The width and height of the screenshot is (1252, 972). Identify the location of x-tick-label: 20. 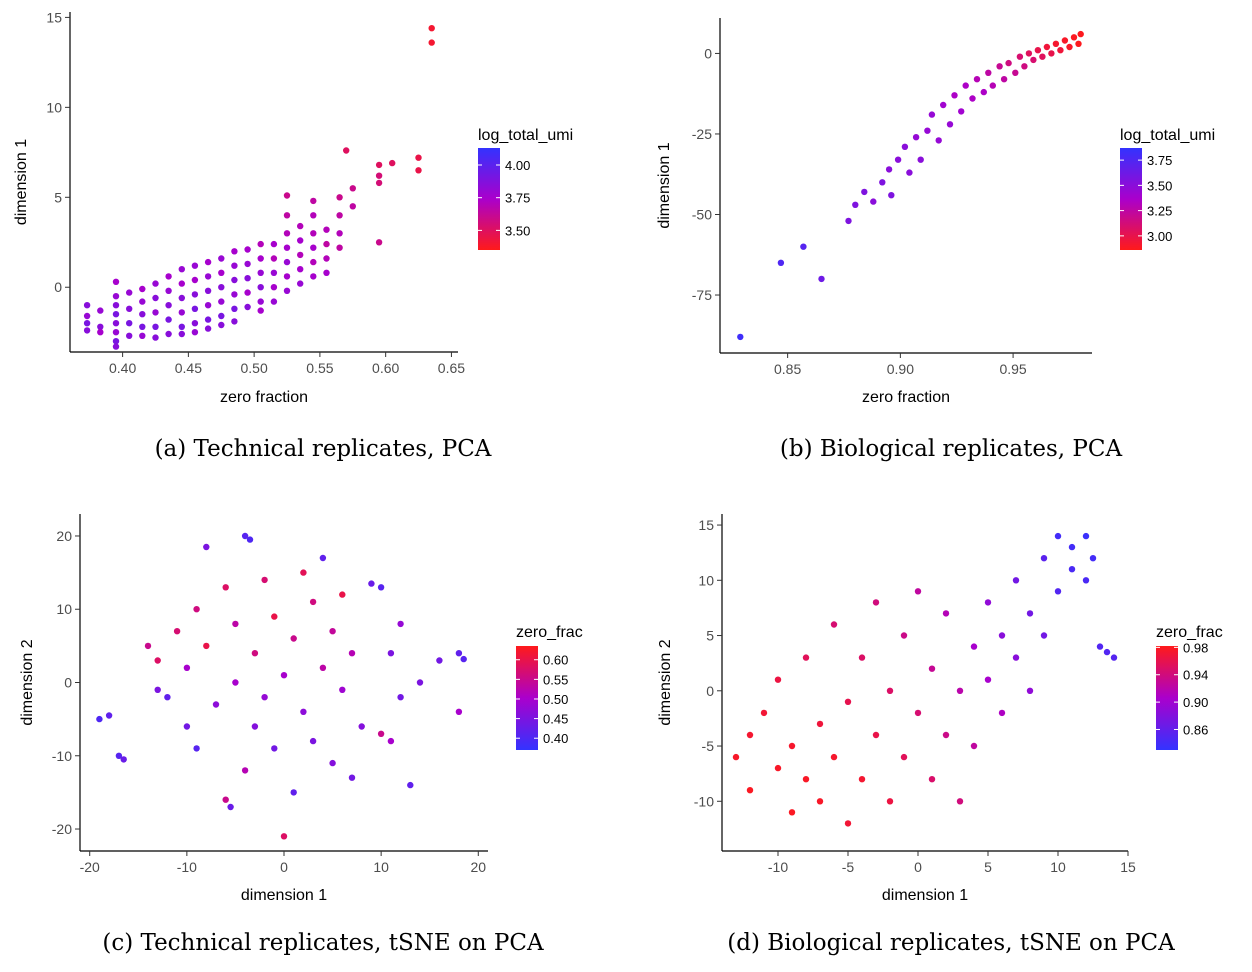
(478, 867).